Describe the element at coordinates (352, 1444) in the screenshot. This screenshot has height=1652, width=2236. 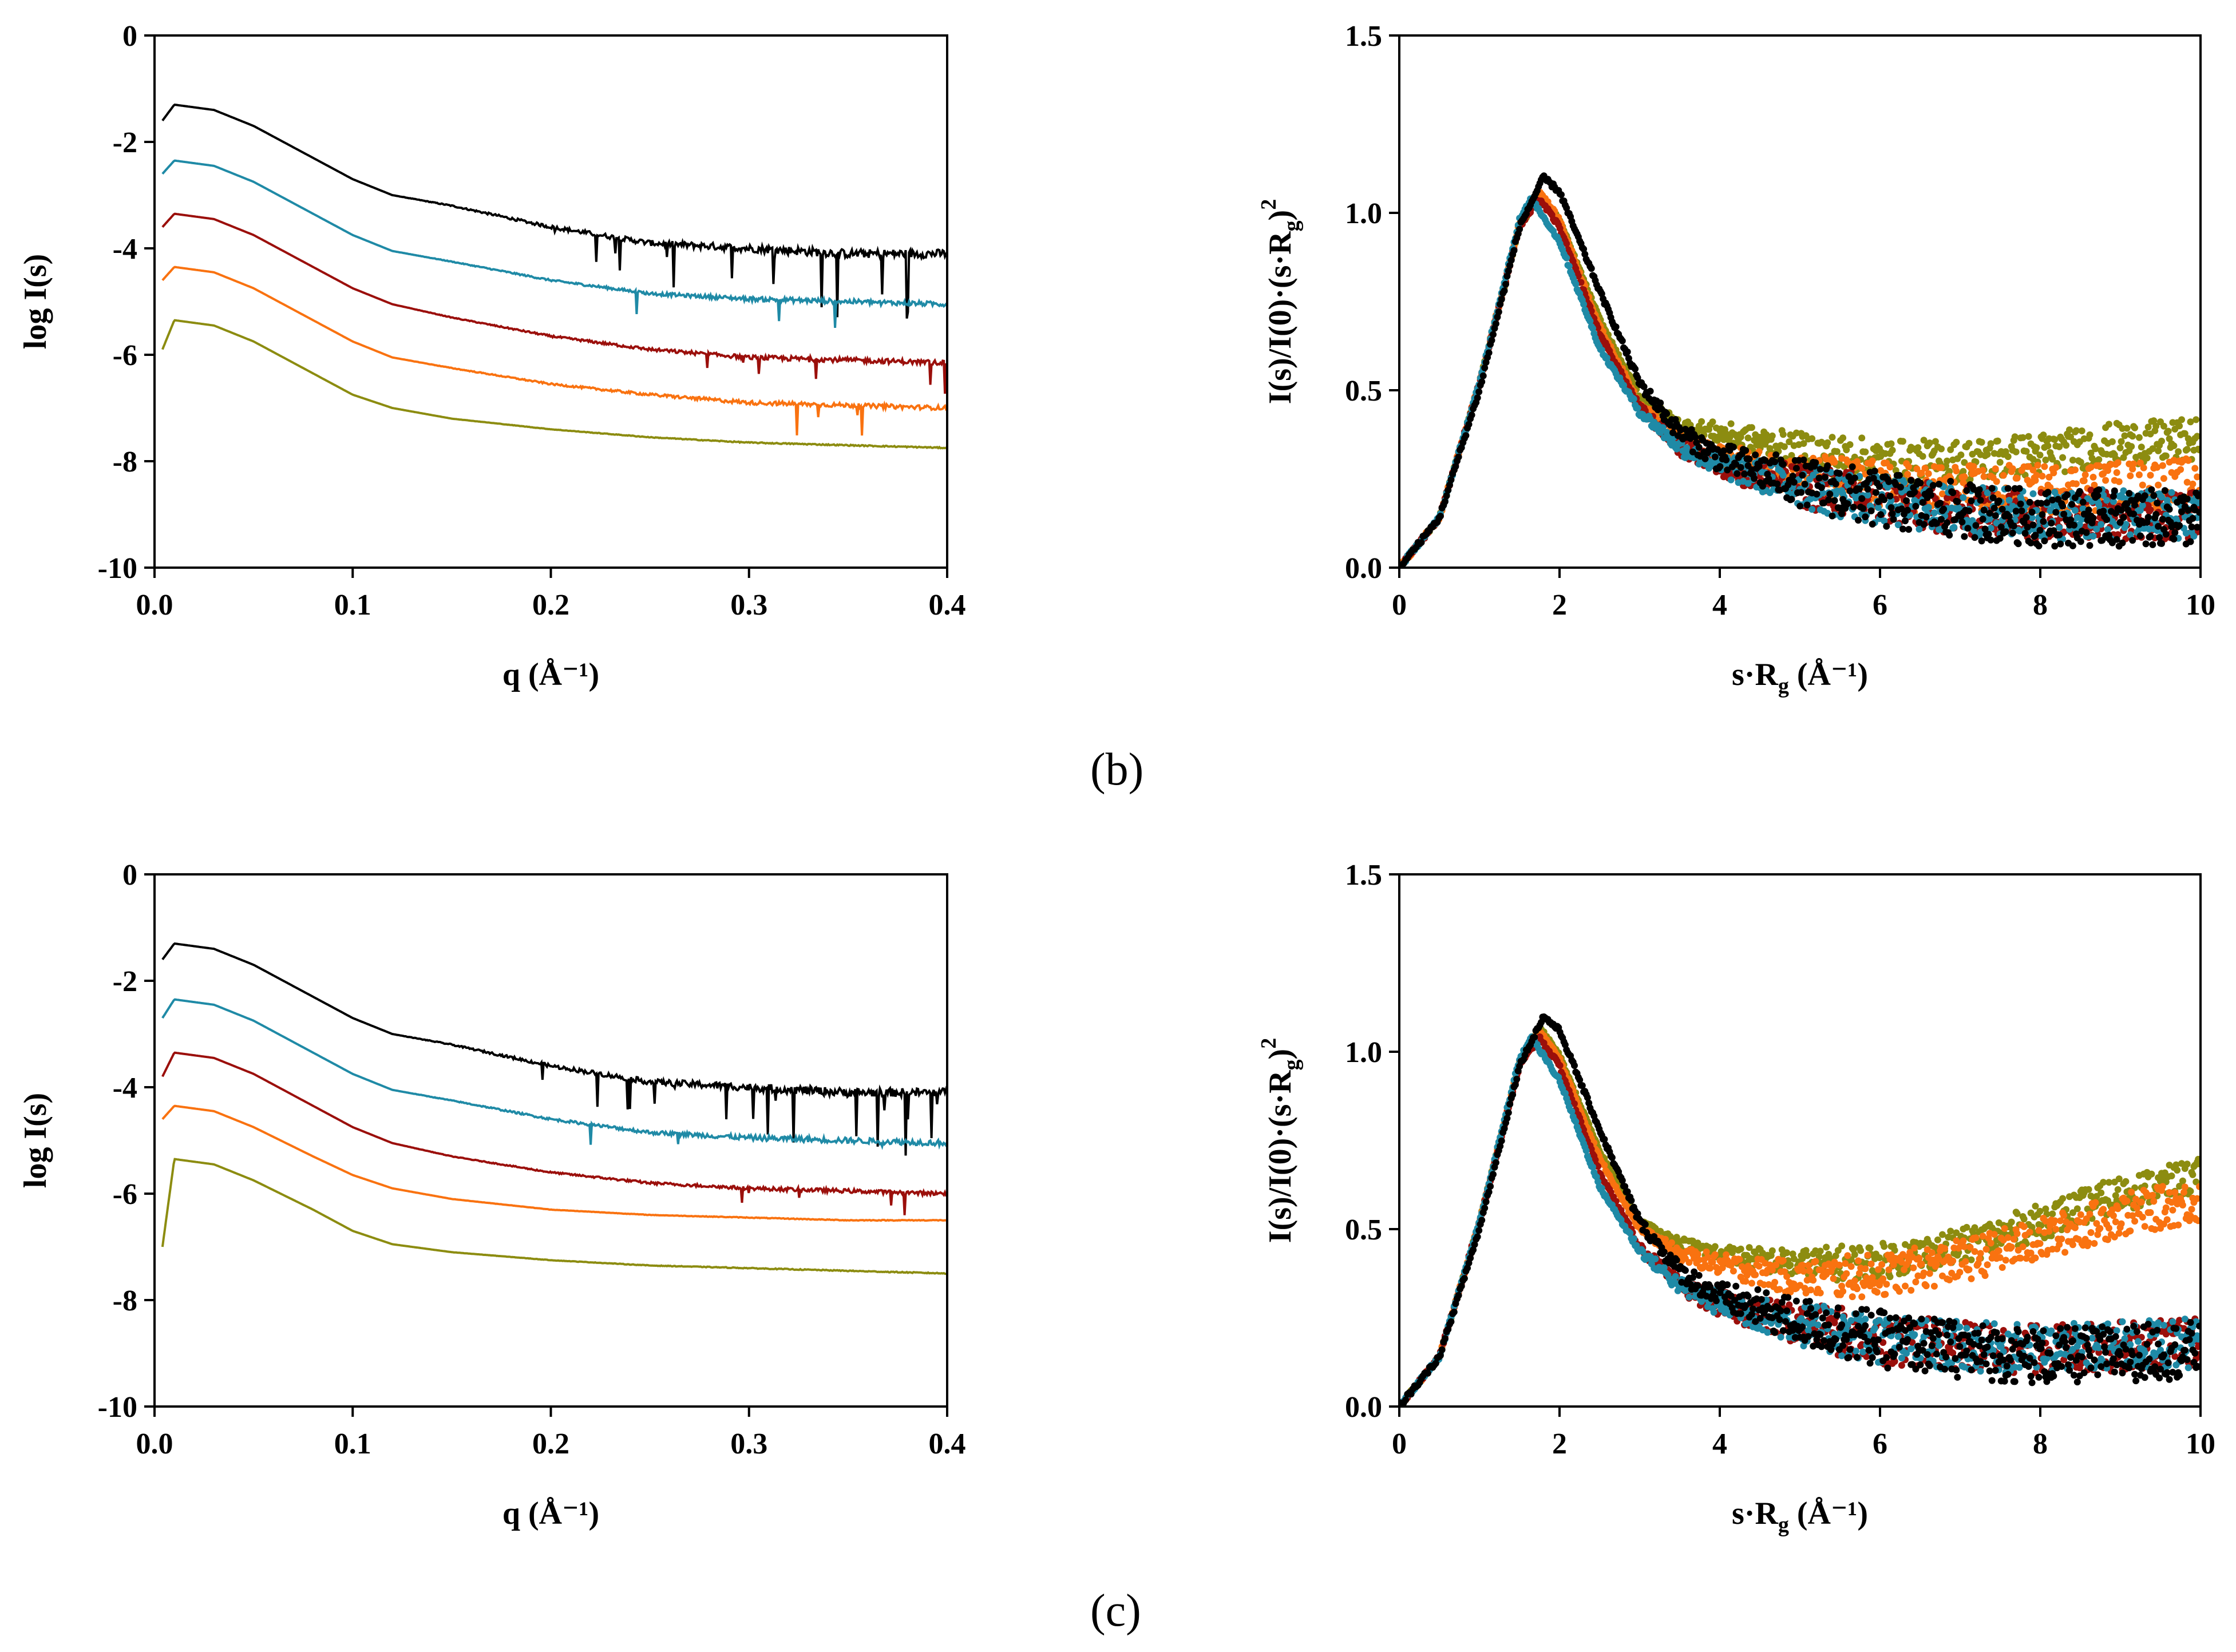
I see `x-tick-label: 0.1` at that location.